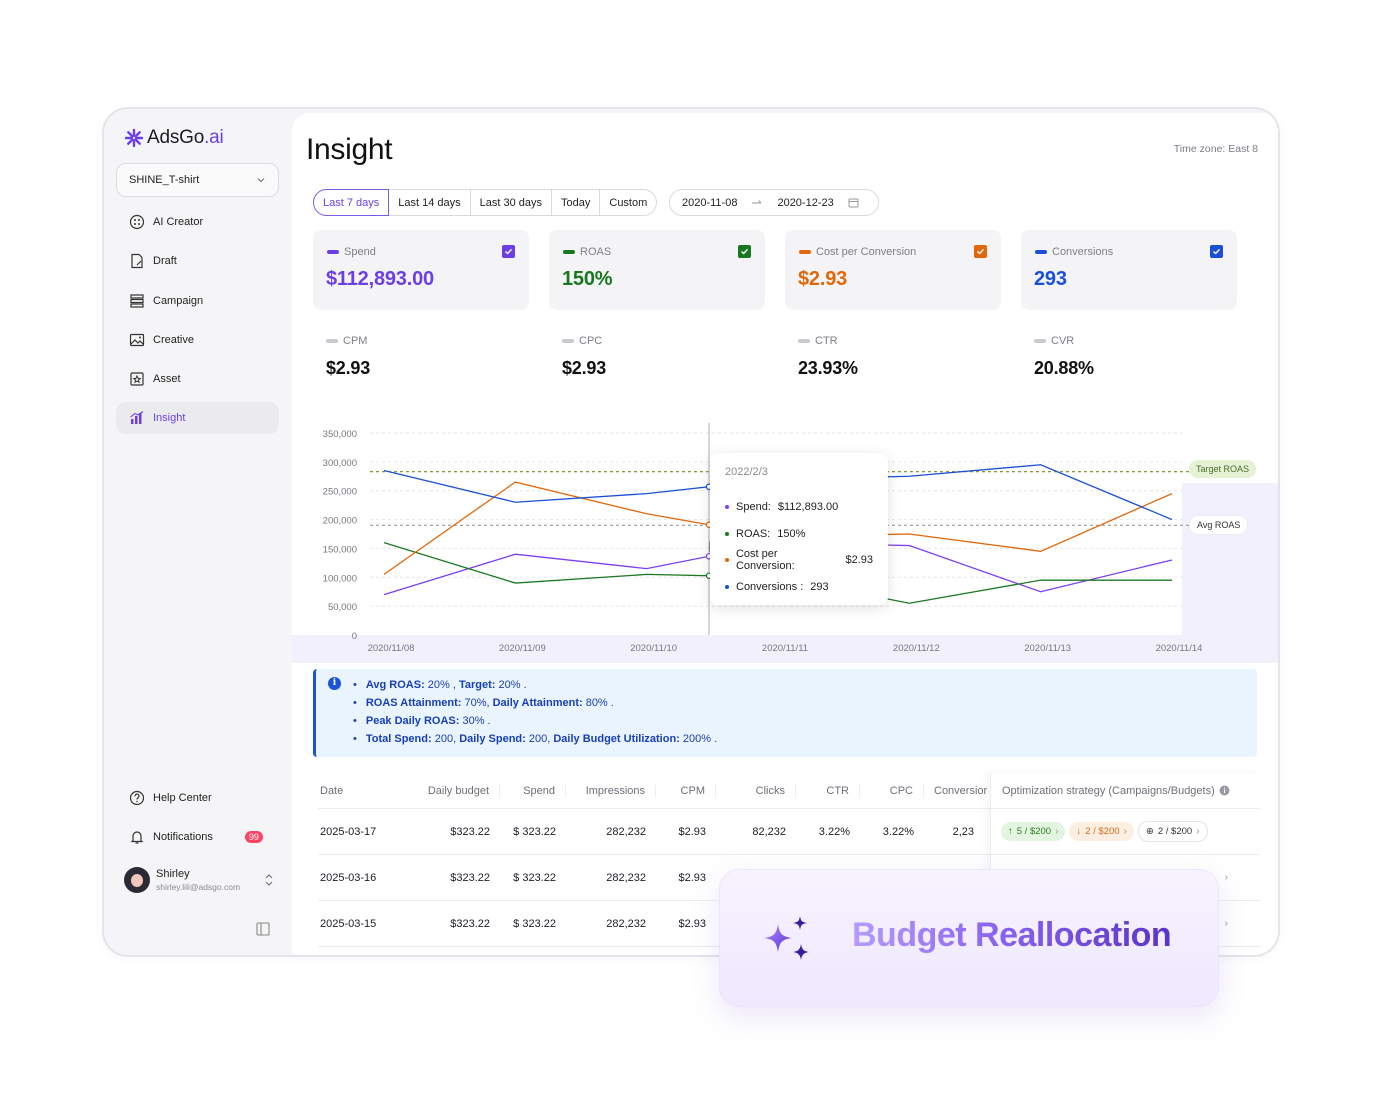 The image size is (1382, 1100). I want to click on info-key: Total Spend:, so click(398, 739).